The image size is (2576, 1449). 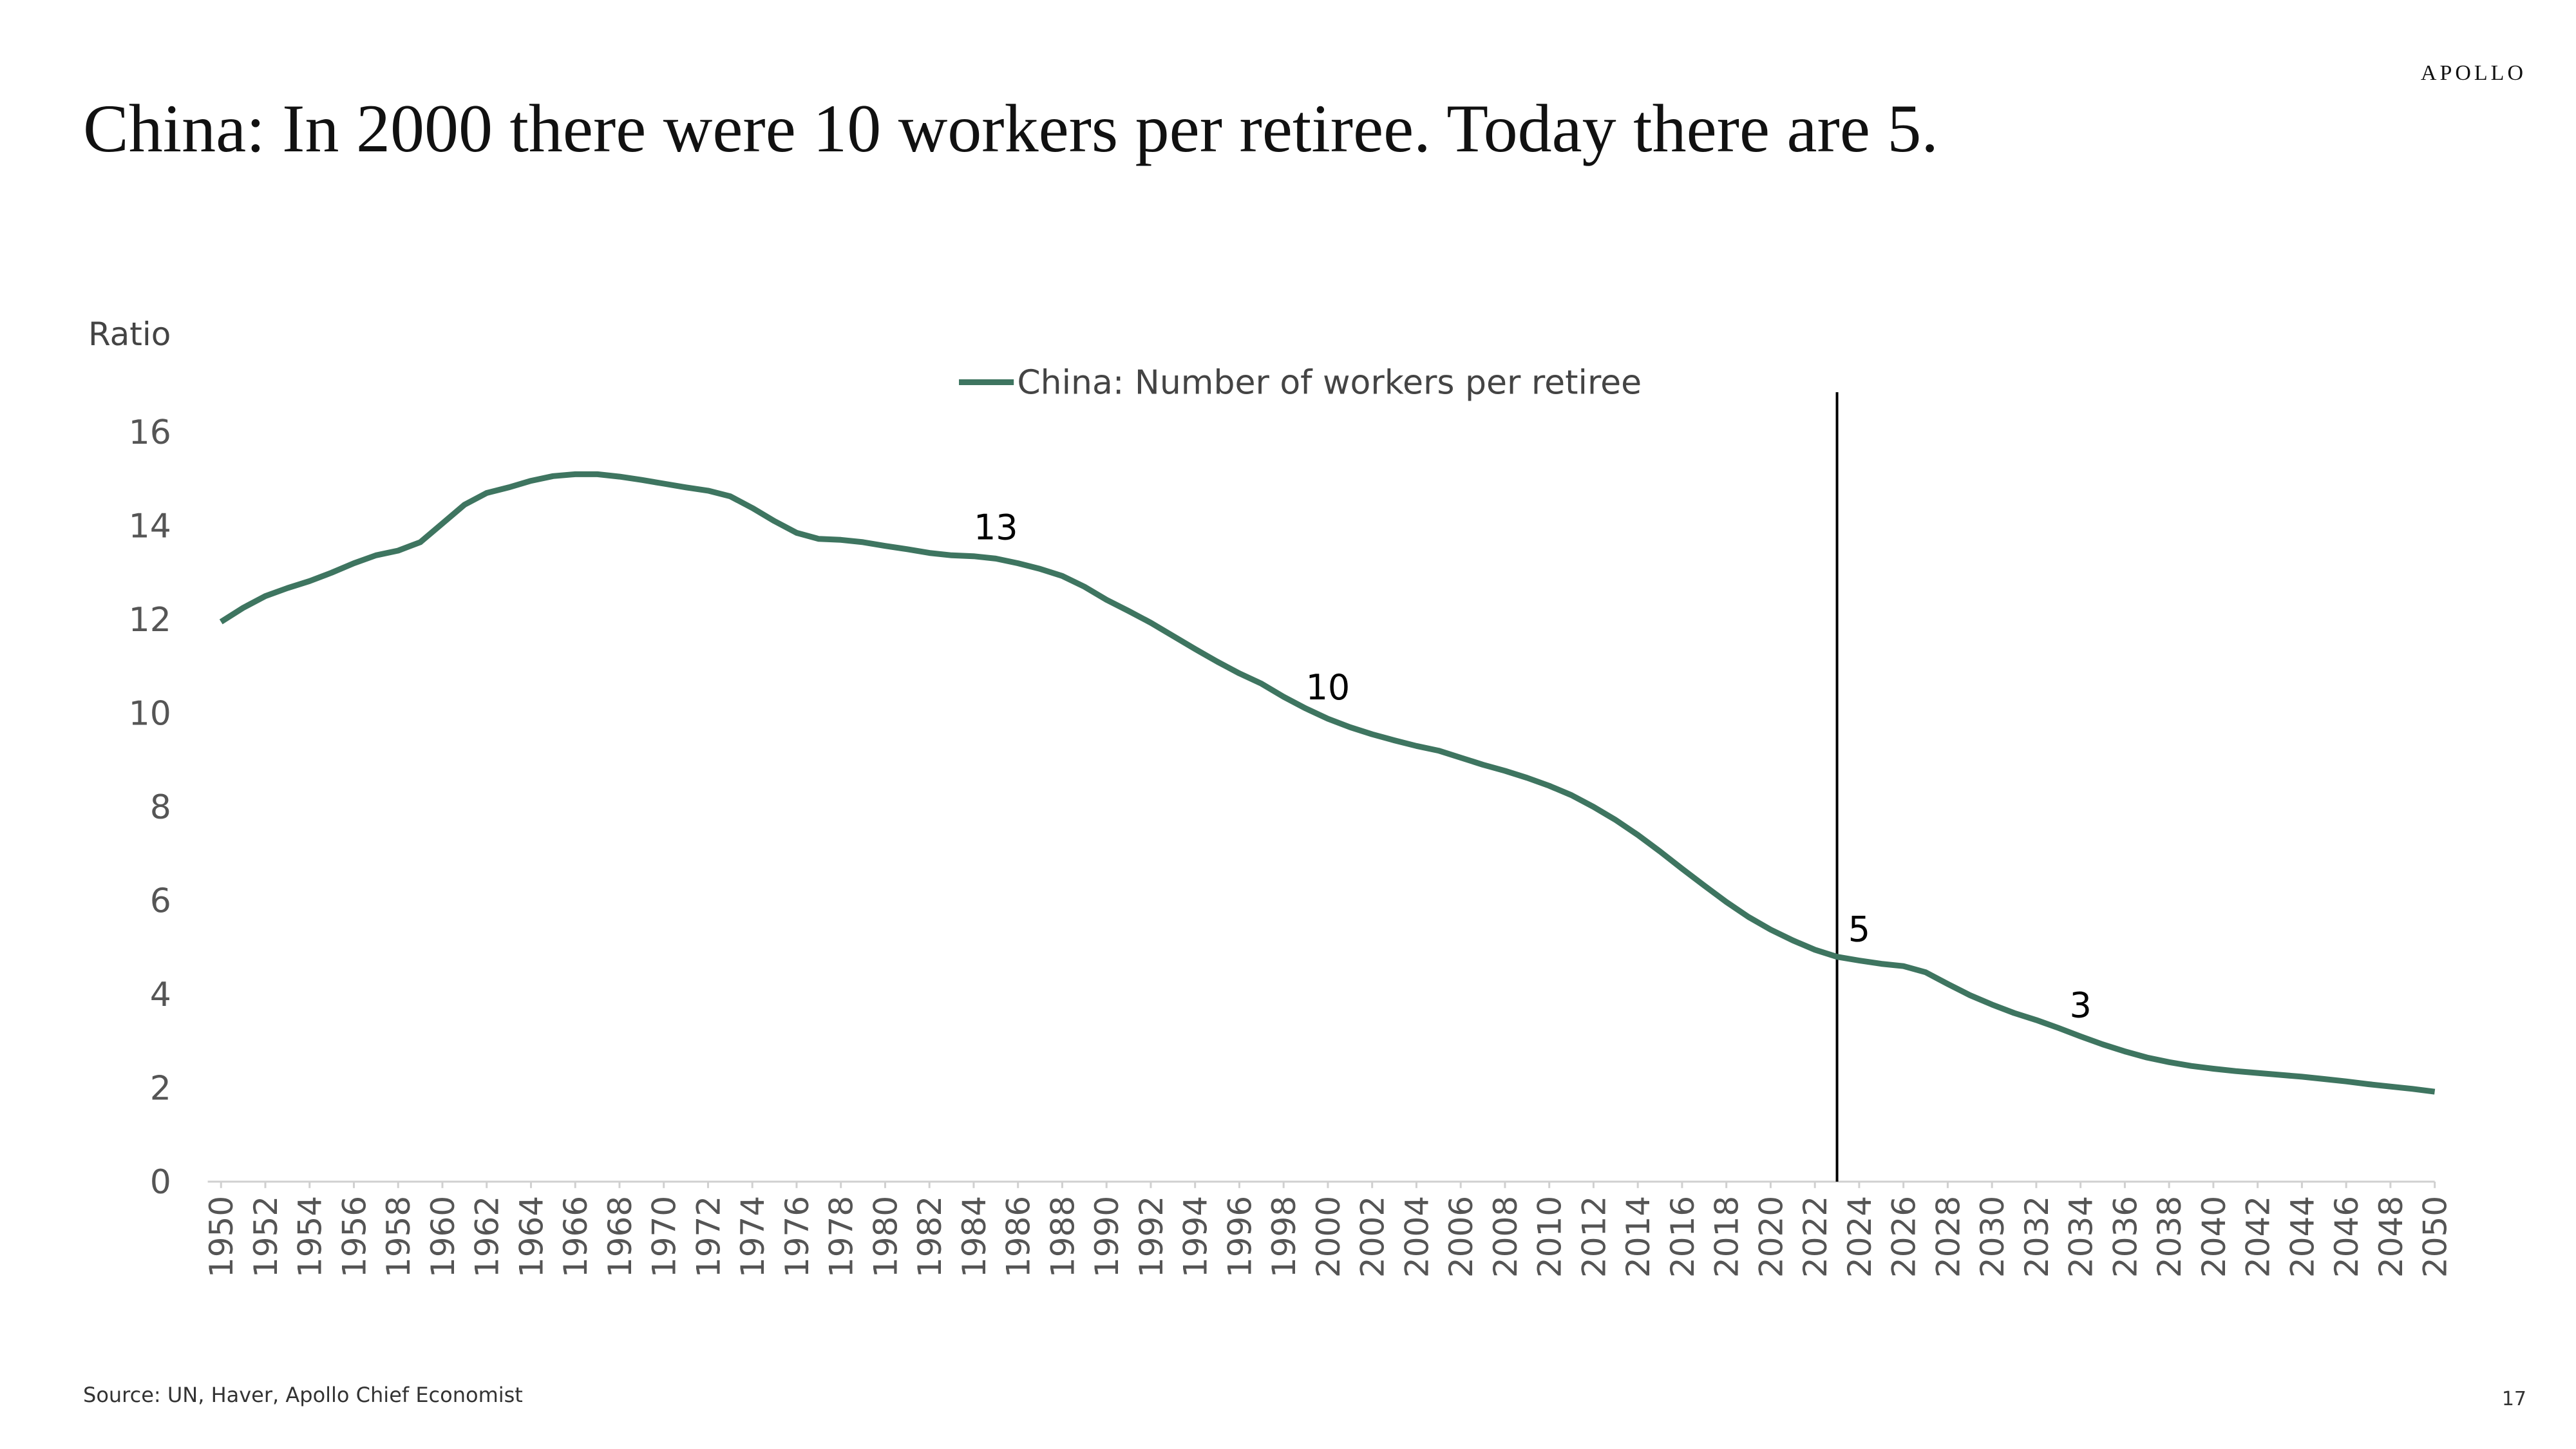 I want to click on y-tick-label: 8, so click(x=160, y=808).